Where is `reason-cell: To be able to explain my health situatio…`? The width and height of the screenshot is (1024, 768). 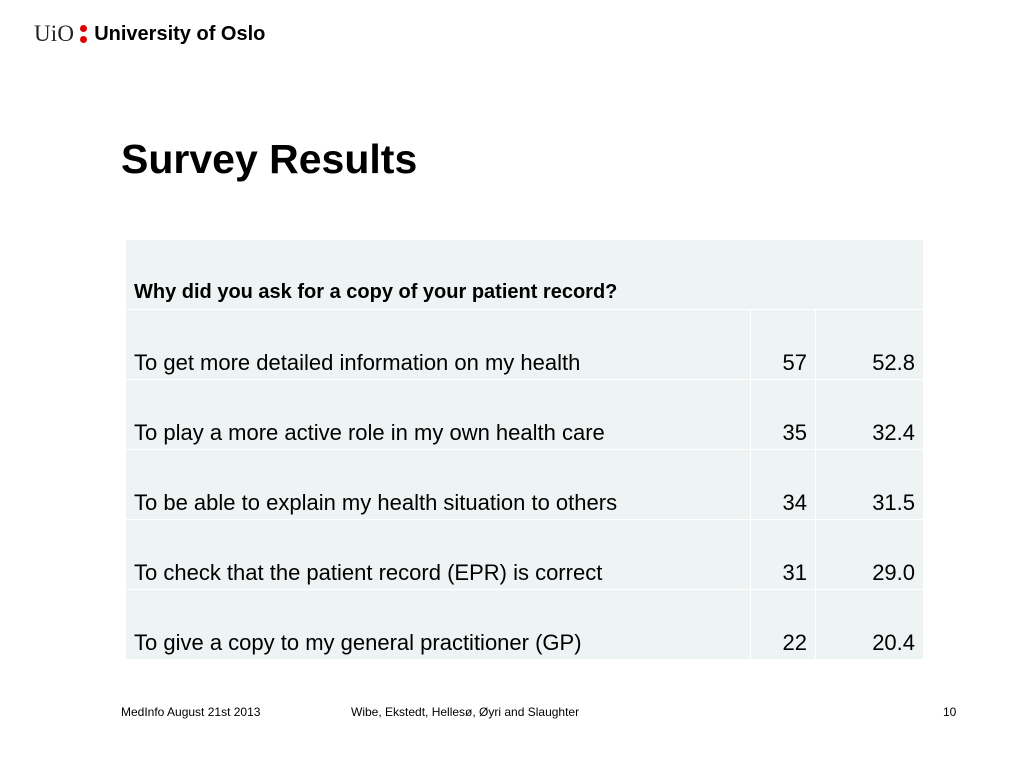
reason-cell: To be able to explain my health situatio… is located at coordinates (438, 484).